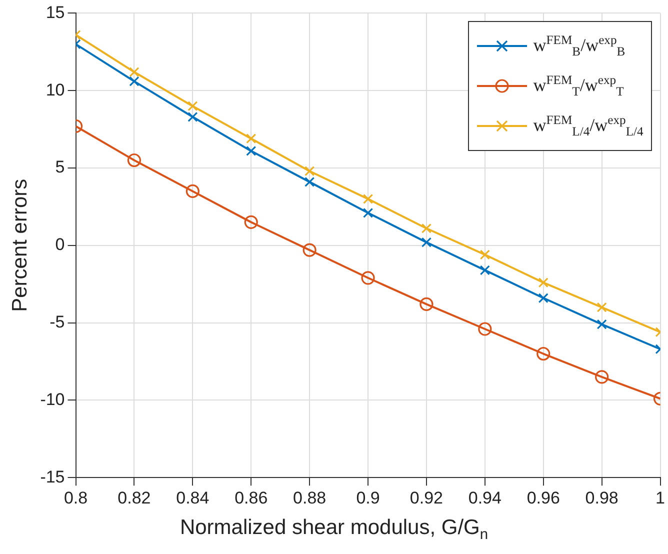  What do you see at coordinates (193, 498) in the screenshot?
I see `x-tick-label: 0.84` at bounding box center [193, 498].